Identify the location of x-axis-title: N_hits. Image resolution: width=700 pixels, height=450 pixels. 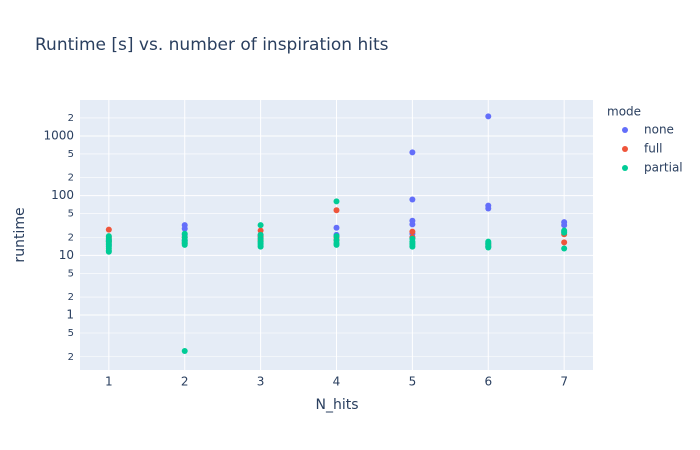
(336, 405).